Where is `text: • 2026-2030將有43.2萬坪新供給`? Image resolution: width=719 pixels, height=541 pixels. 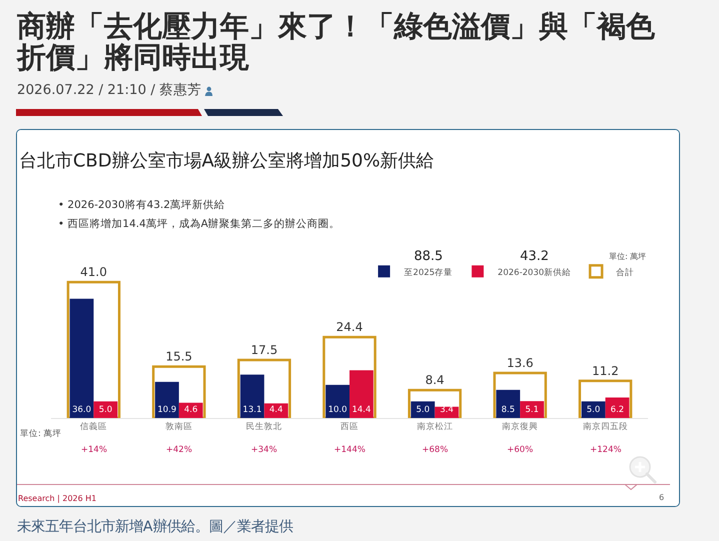
text: • 2026-2030將有43.2萬坪新供給 is located at coordinates (142, 205).